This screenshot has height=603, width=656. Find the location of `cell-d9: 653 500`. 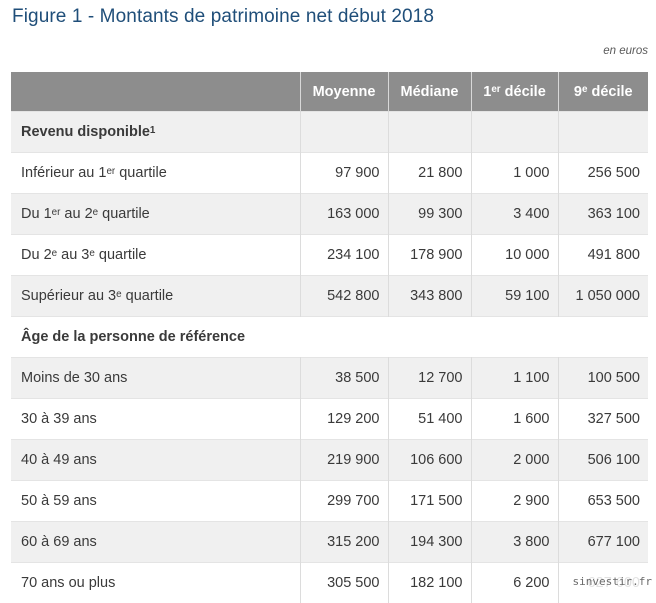

cell-d9: 653 500 is located at coordinates (603, 501).